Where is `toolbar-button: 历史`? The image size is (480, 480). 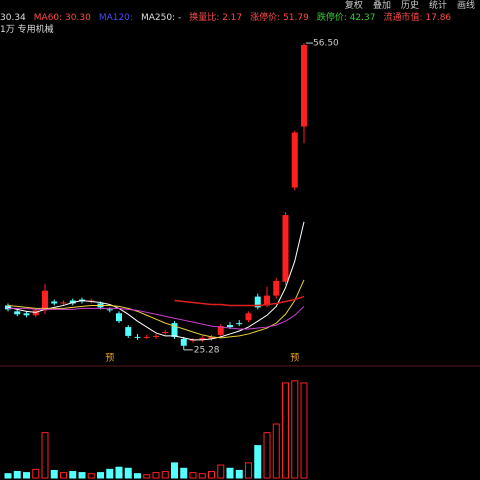
toolbar-button: 历史 is located at coordinates (409, 6).